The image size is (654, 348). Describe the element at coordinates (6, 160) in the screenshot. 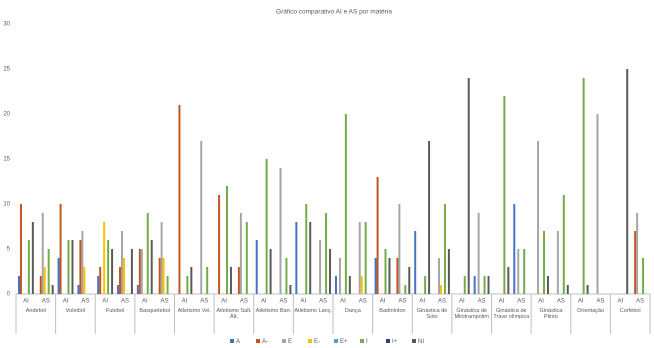

I see `y-tick-label: 15` at that location.